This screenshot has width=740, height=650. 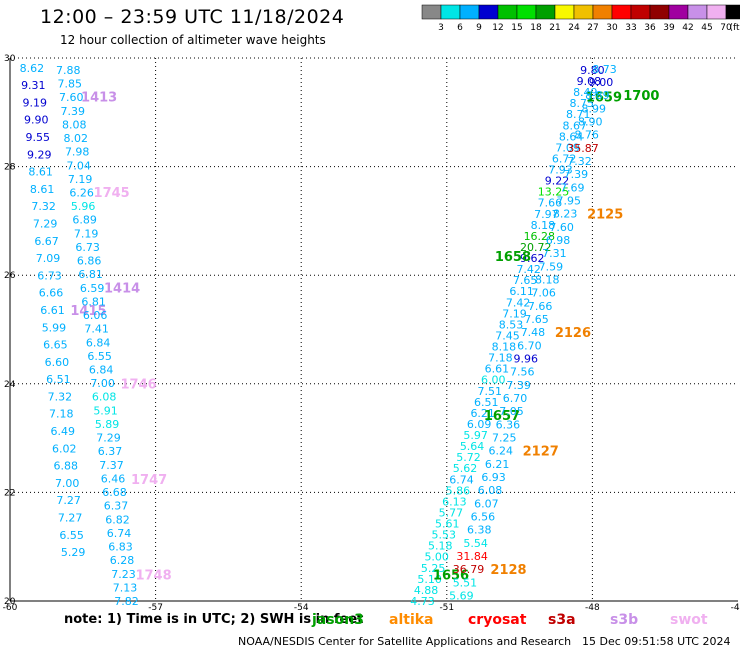 What do you see at coordinates (650, 28) in the screenshot?
I see `colorbar-label: 36` at bounding box center [650, 28].